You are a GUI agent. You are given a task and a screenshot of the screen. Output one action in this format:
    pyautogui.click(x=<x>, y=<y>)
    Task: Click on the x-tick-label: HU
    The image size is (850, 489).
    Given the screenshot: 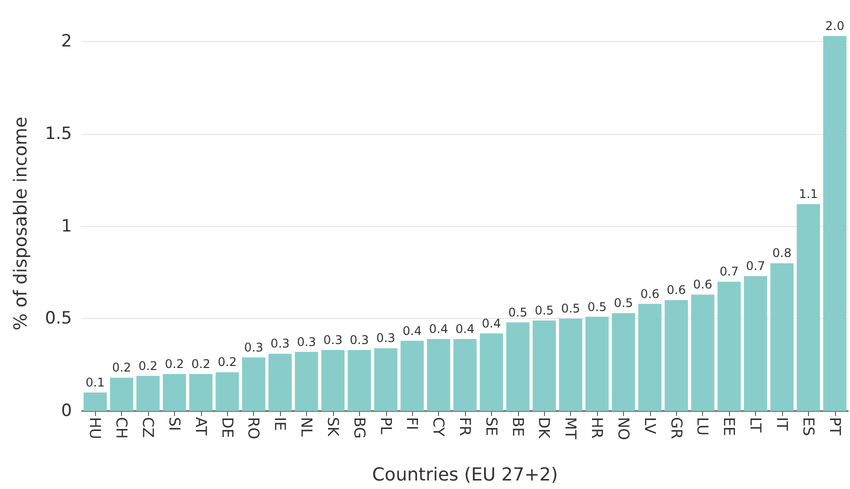 What is the action you would take?
    pyautogui.click(x=95, y=428)
    